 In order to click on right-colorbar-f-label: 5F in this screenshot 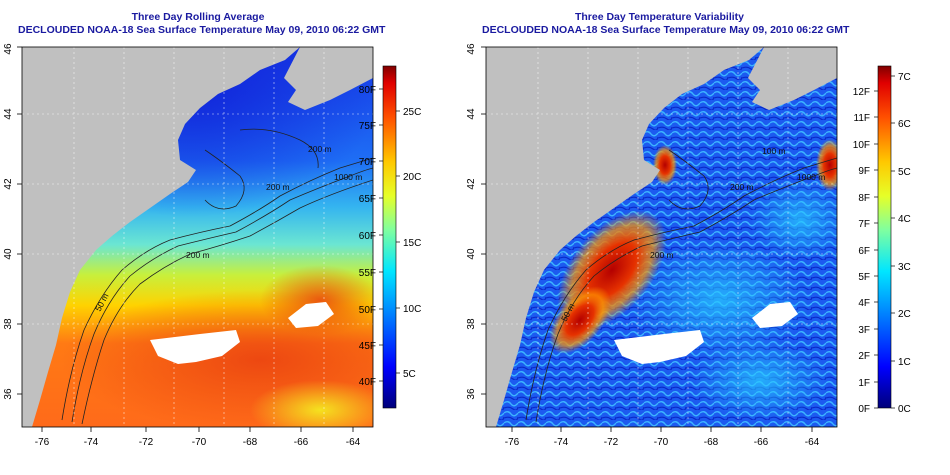, I will do `click(864, 277)`.